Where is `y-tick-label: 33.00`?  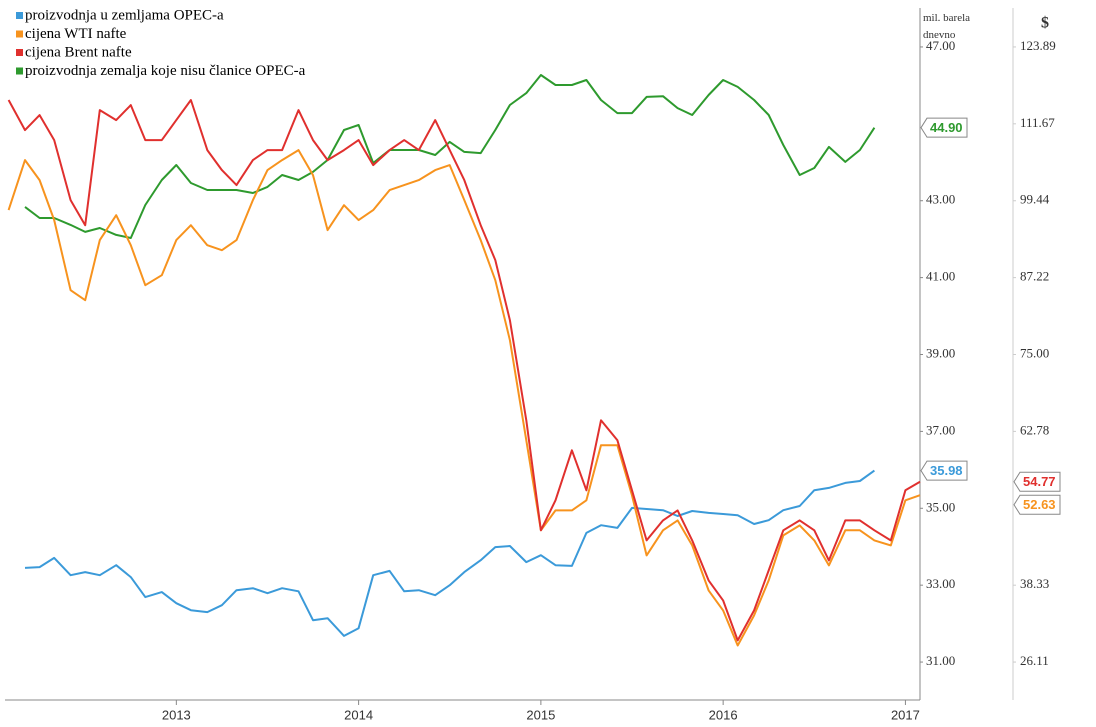
y-tick-label: 33.00 is located at coordinates (940, 583).